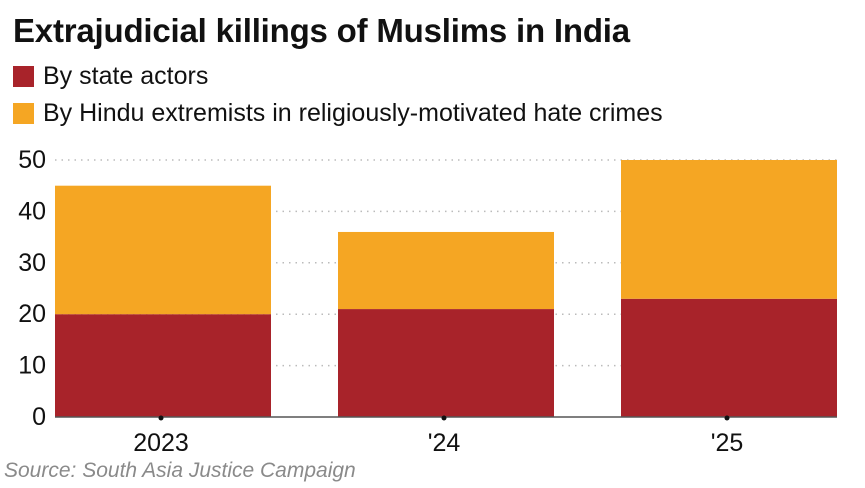 This screenshot has width=865, height=488. Describe the element at coordinates (23, 76) in the screenshot. I see `legend-swatch-state-actors` at that location.